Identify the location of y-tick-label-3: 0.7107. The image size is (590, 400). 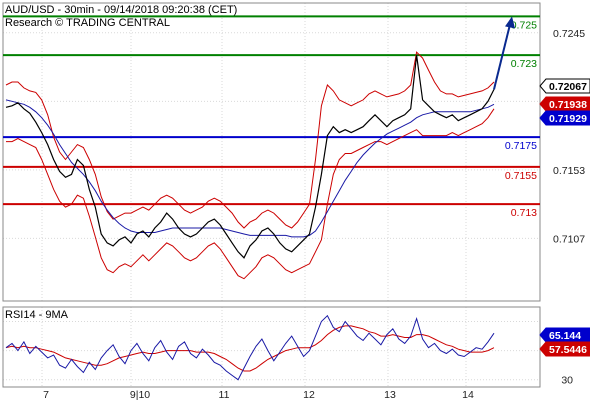
(569, 239).